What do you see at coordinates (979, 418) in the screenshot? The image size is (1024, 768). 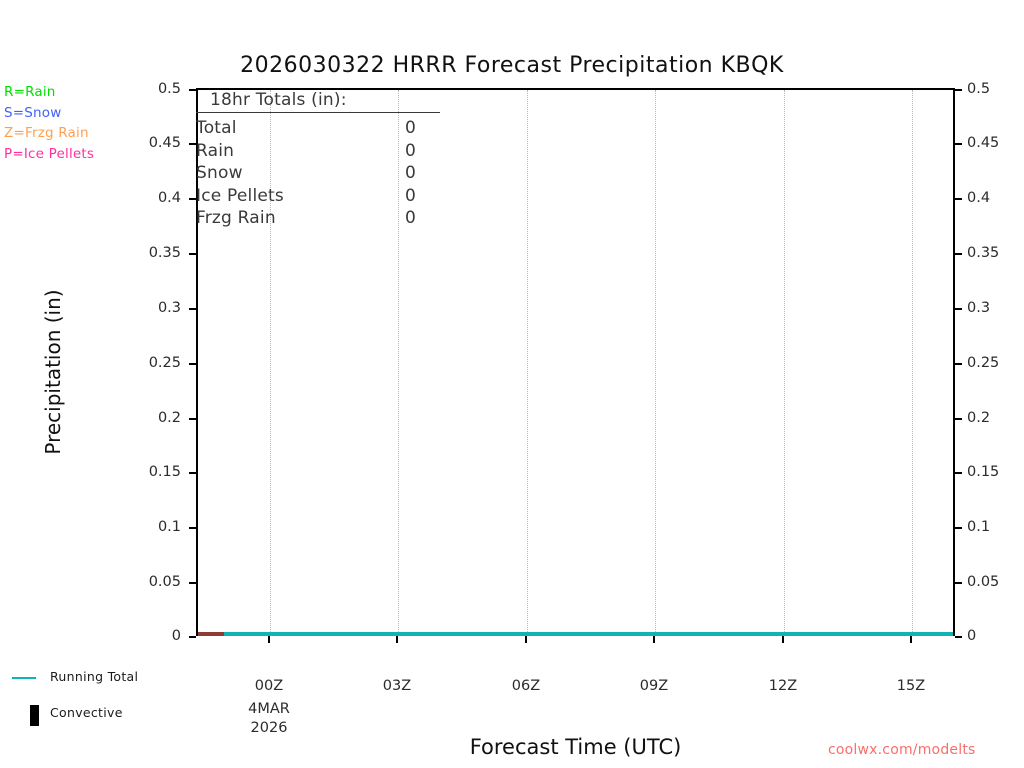 I see `ytick-label-right-0.2: 0.2` at bounding box center [979, 418].